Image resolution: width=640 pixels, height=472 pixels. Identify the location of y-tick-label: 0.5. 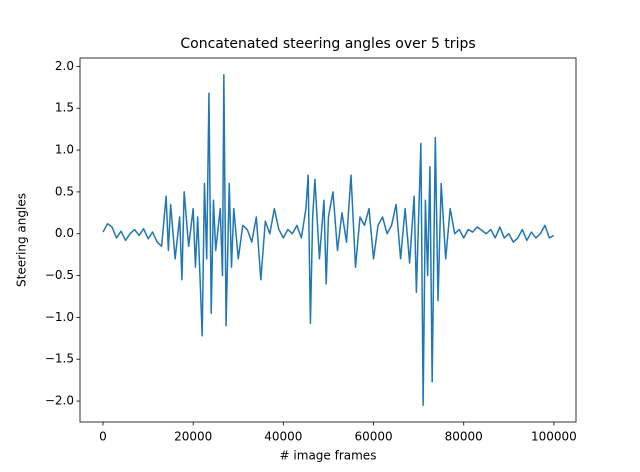
(64, 191).